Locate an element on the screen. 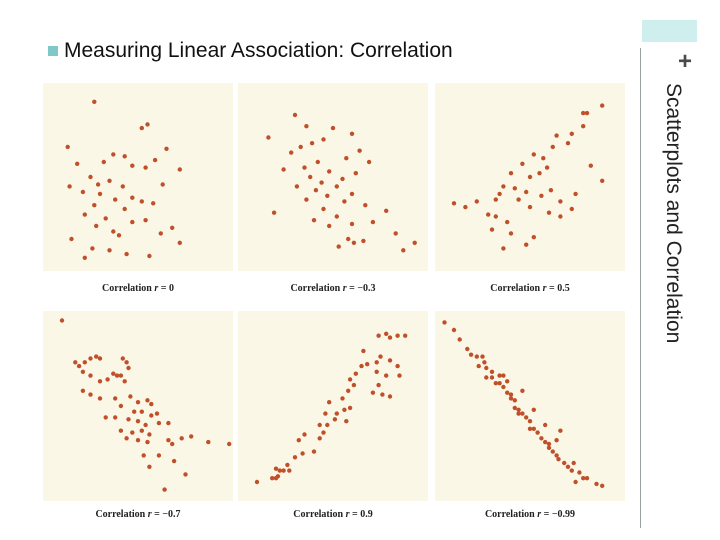 Image resolution: width=720 pixels, height=540 pixels. square-bullet-icon is located at coordinates (53, 51).